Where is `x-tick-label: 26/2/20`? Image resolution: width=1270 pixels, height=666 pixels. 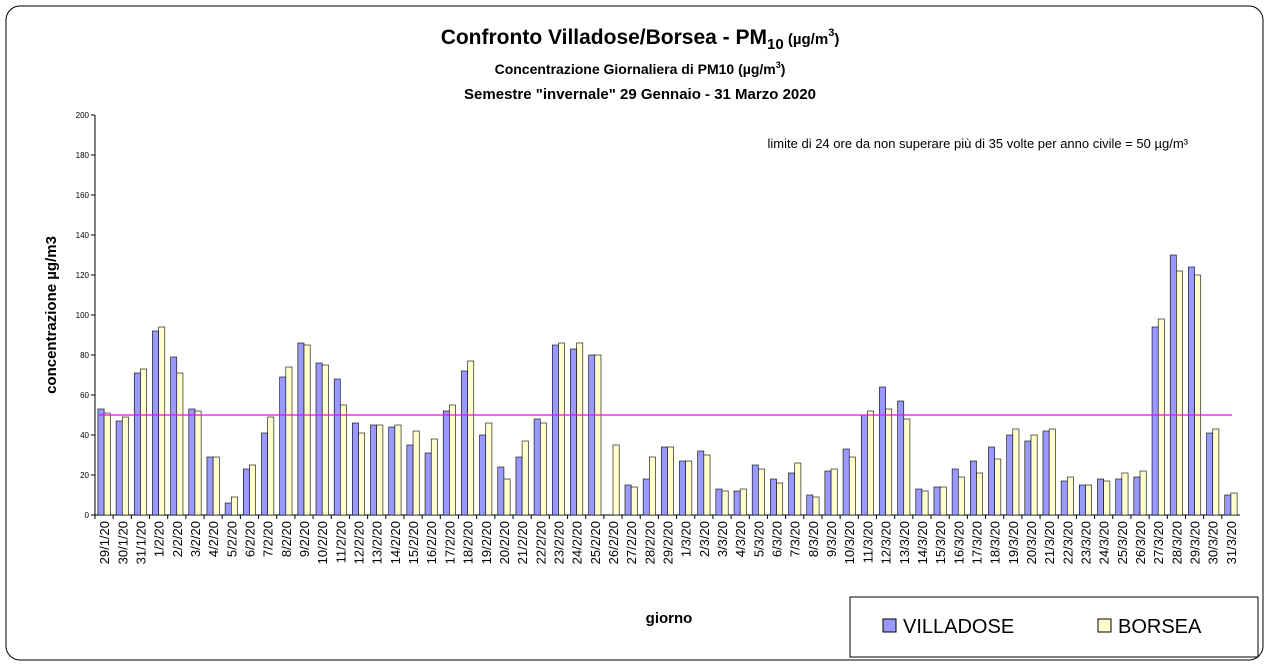
x-tick-label: 26/2/20 is located at coordinates (613, 542).